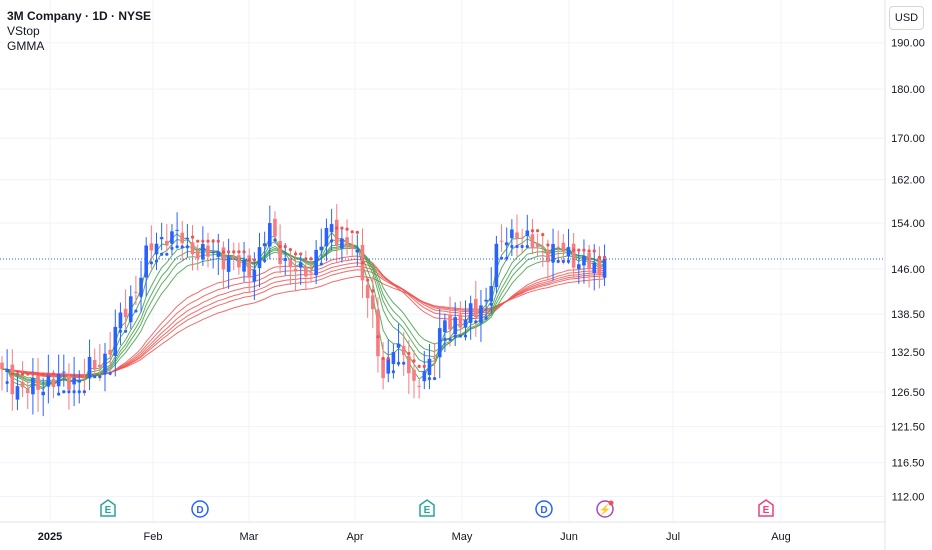 Image resolution: width=932 pixels, height=550 pixels. I want to click on price-tick-label: 126.50, so click(908, 393).